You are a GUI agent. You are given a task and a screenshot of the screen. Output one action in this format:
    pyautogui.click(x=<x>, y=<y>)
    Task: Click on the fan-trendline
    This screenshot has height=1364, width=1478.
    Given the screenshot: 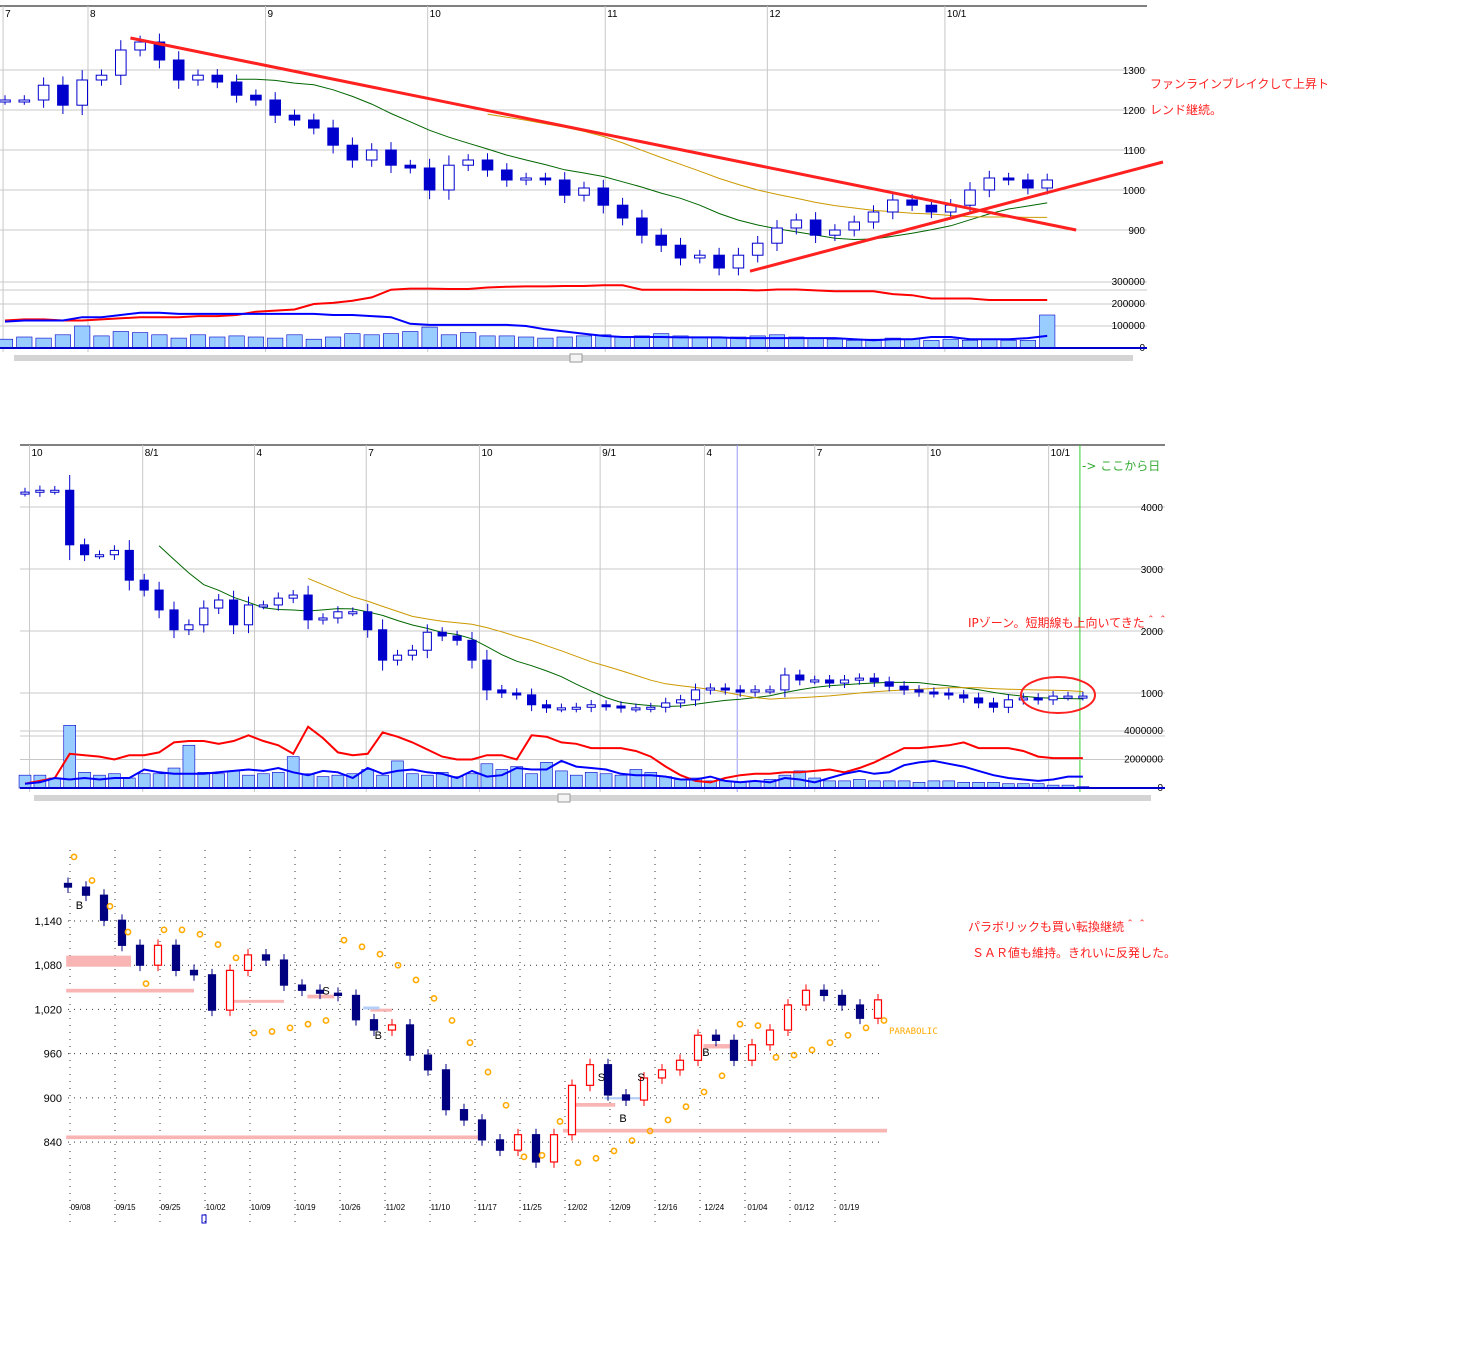 What is the action you would take?
    pyautogui.click(x=603, y=134)
    